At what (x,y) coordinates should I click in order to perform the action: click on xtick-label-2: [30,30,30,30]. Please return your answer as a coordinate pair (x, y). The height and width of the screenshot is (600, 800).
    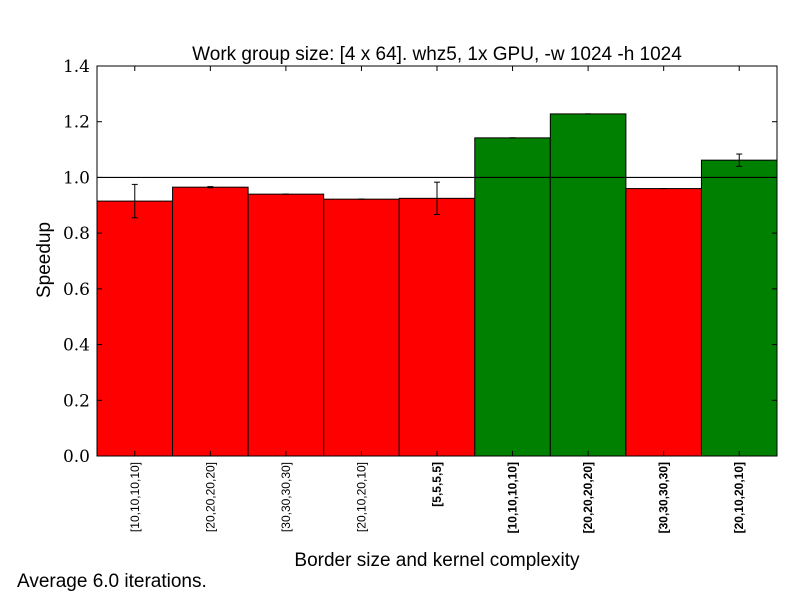
    Looking at the image, I should click on (286, 497).